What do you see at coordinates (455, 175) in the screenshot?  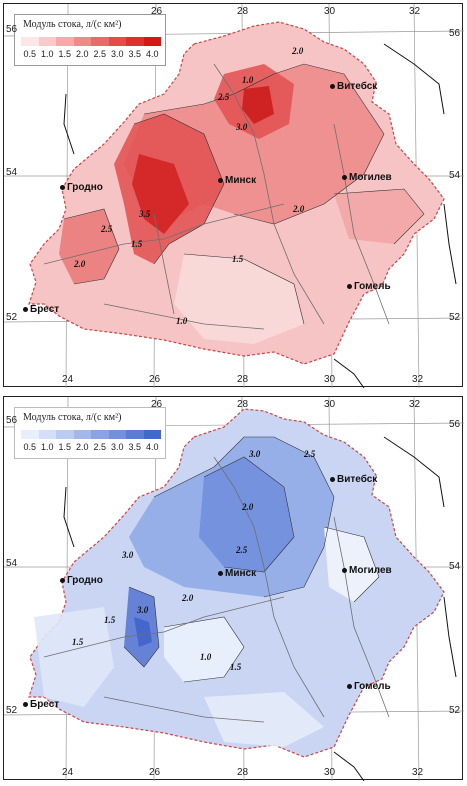 I see `lat-label-right: 54` at bounding box center [455, 175].